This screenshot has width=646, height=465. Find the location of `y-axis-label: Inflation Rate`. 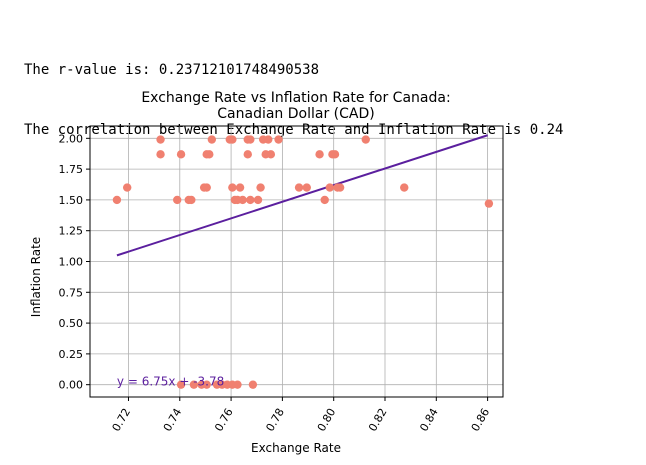

y-axis-label: Inflation Rate is located at coordinates (36, 277).